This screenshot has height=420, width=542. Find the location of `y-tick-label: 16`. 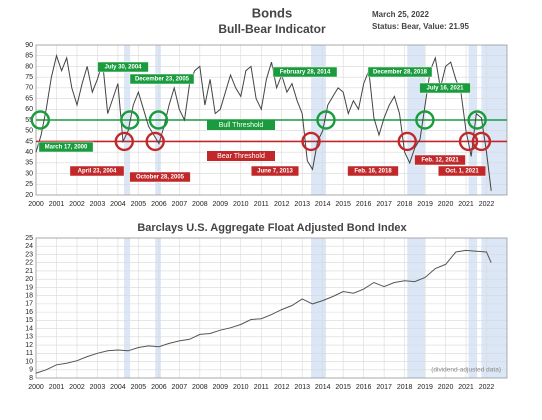

y-tick-label: 16 is located at coordinates (29, 312).